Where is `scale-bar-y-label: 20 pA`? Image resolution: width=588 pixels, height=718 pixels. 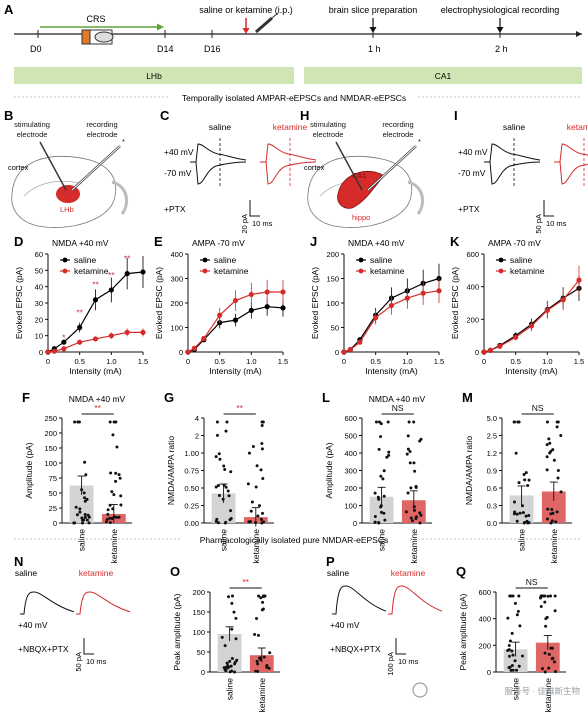 scale-bar-y-label: 20 pA is located at coordinates (244, 224).